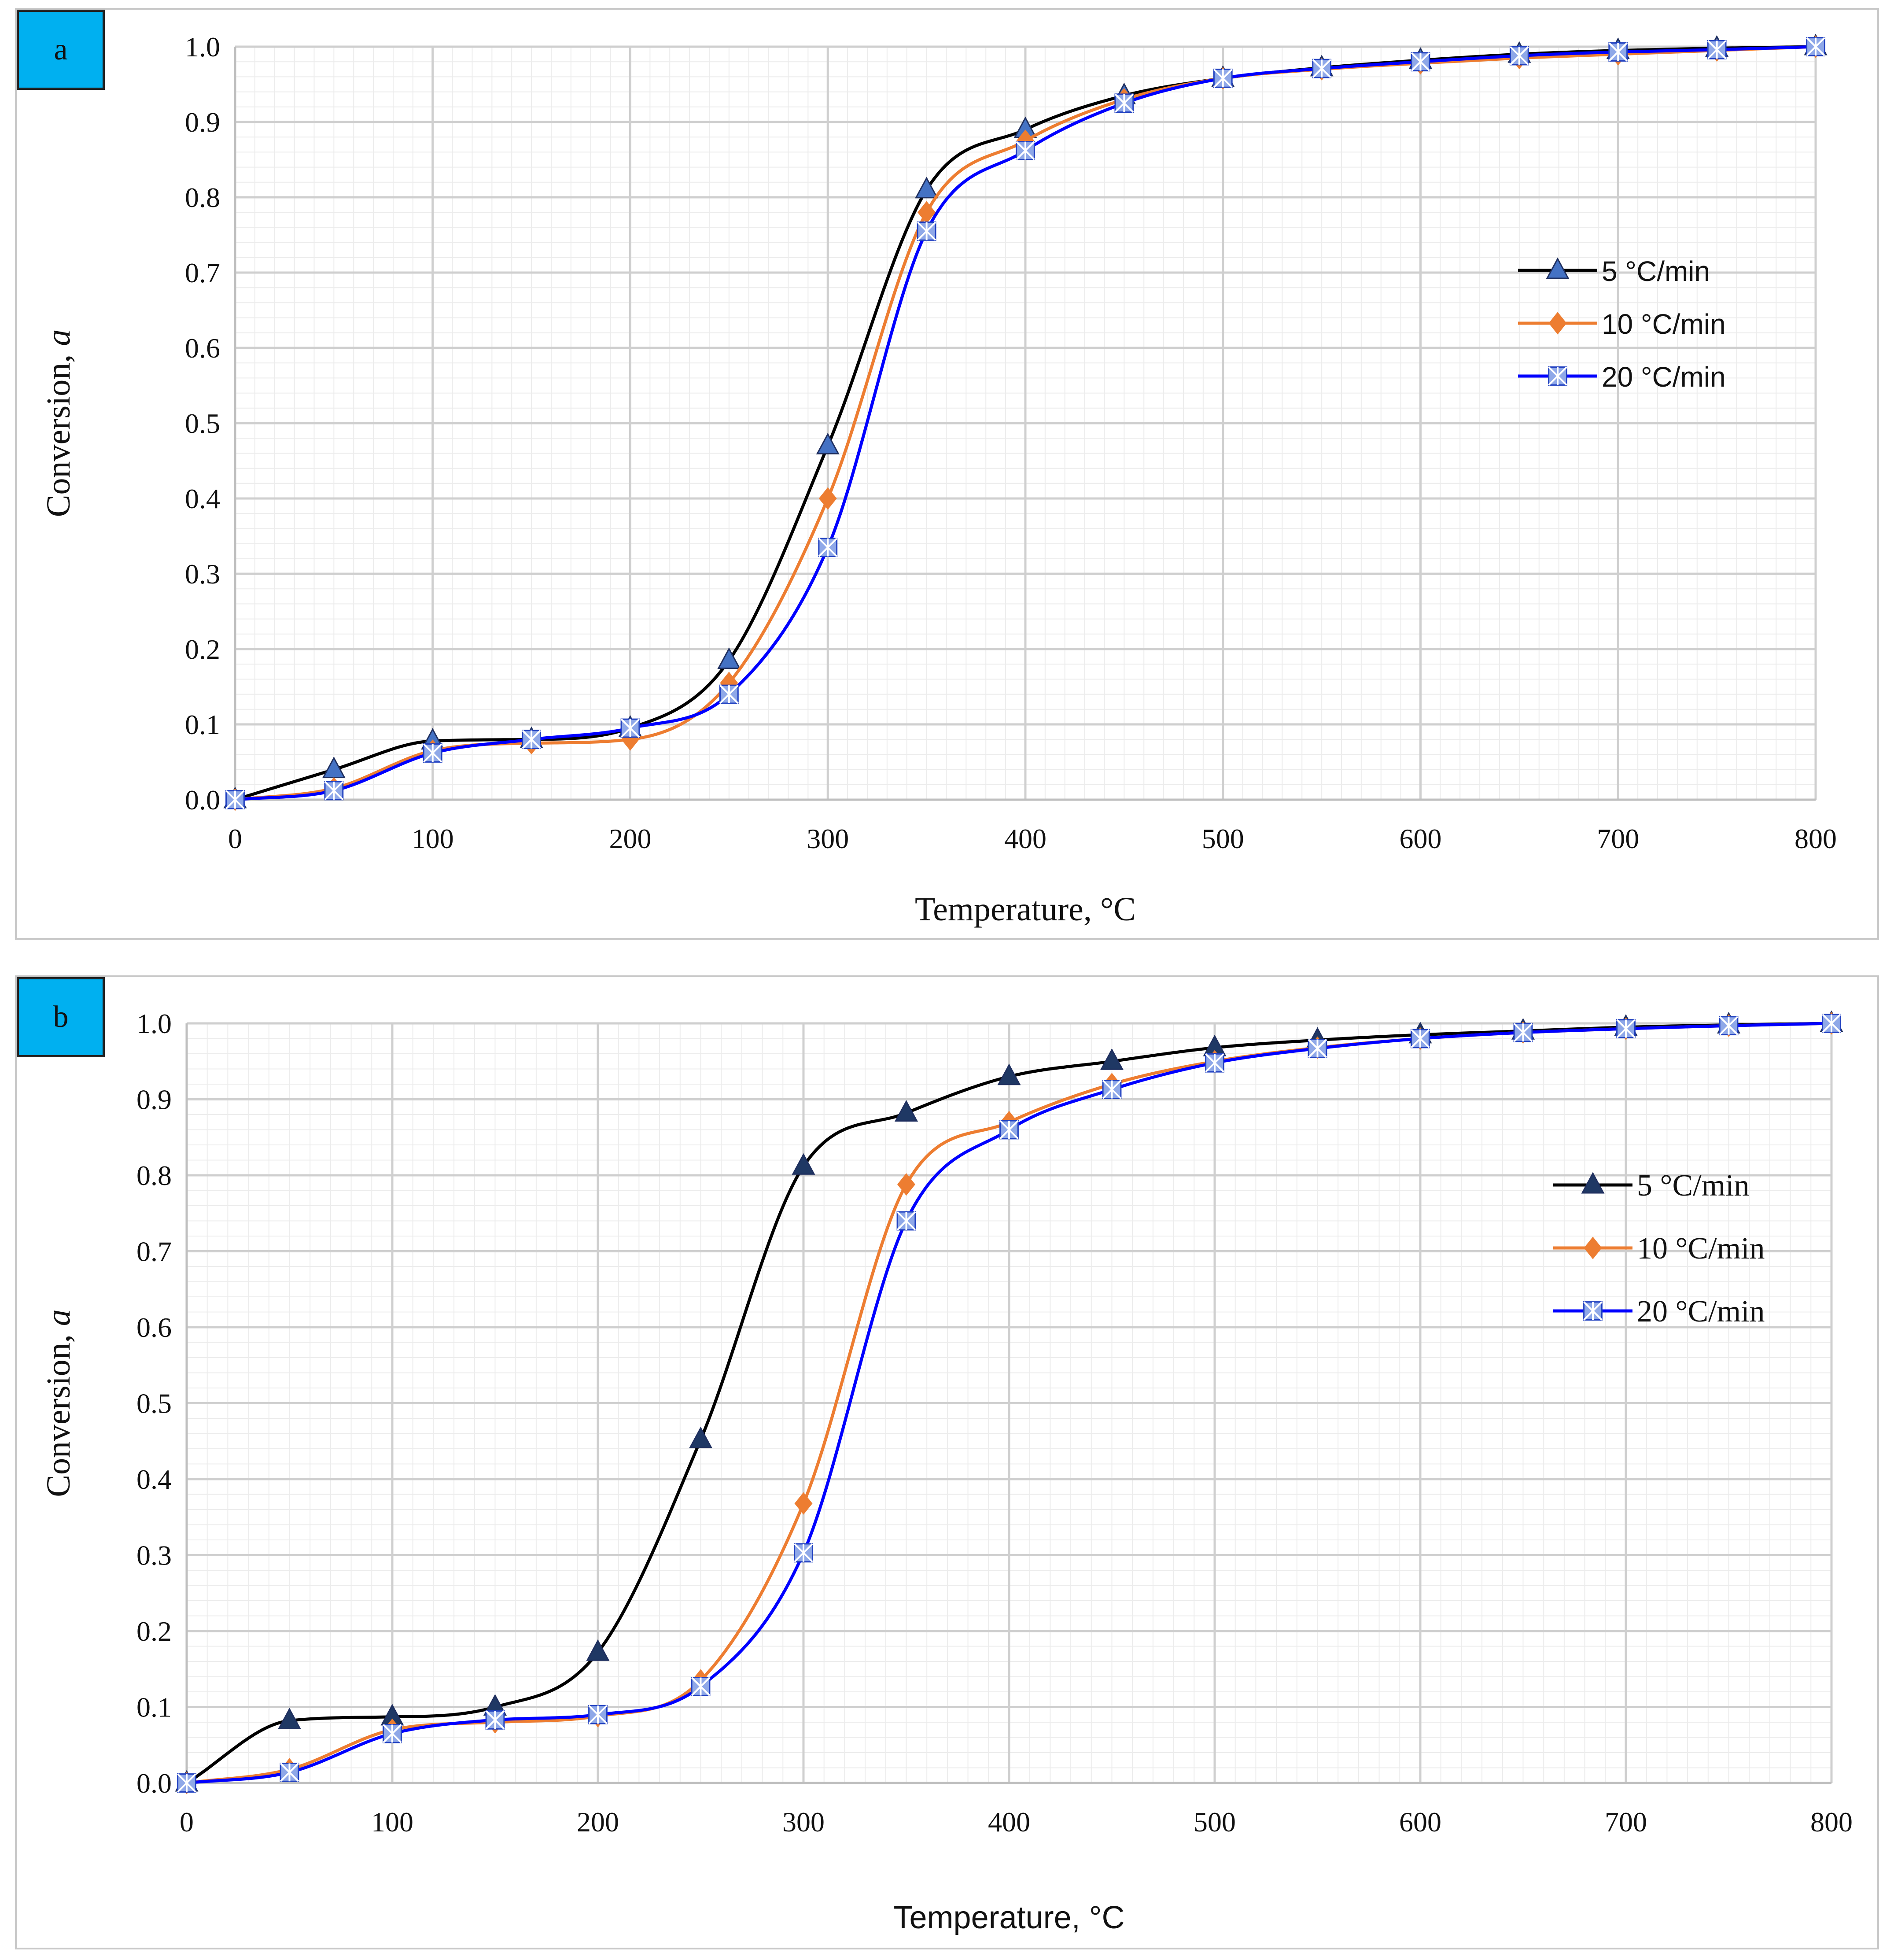  What do you see at coordinates (1816, 838) in the screenshot?
I see `x-tick-label: 800` at bounding box center [1816, 838].